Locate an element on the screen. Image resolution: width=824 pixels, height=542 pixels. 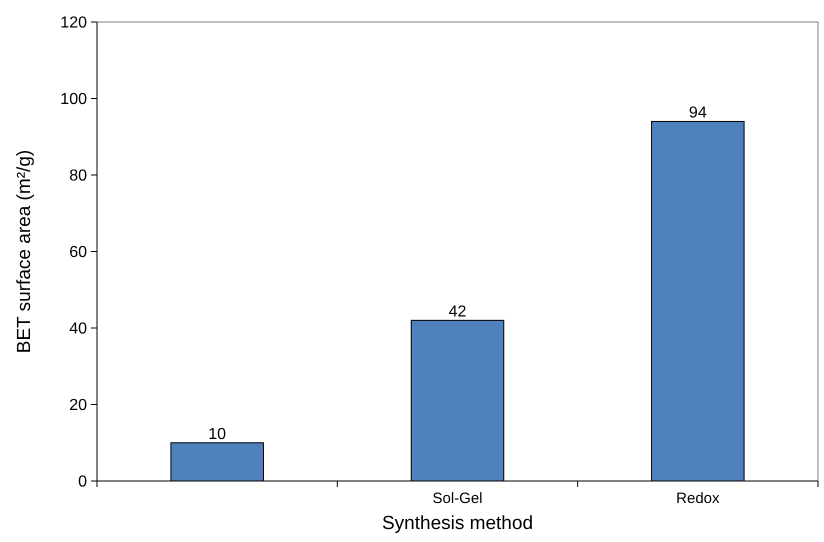
data-label: 42 is located at coordinates (457, 311).